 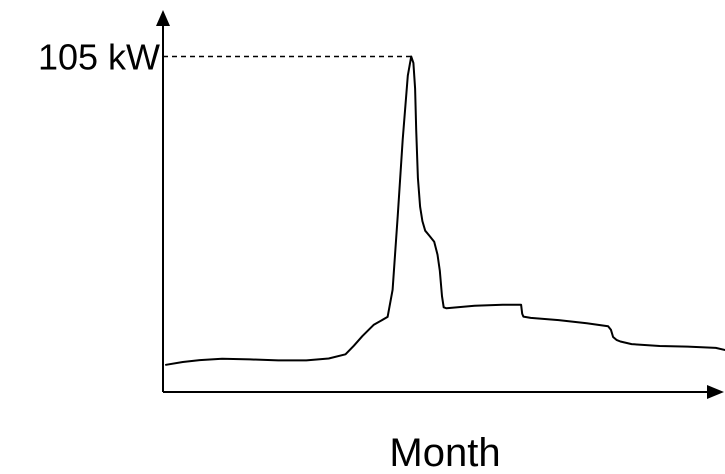 I want to click on y-axis-arrowhead, so click(x=163, y=18).